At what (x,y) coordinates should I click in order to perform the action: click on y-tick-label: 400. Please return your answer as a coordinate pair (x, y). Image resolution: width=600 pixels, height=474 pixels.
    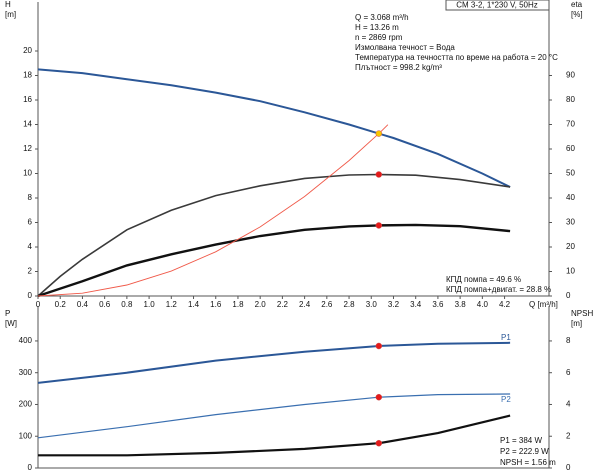
    Looking at the image, I should click on (26, 340).